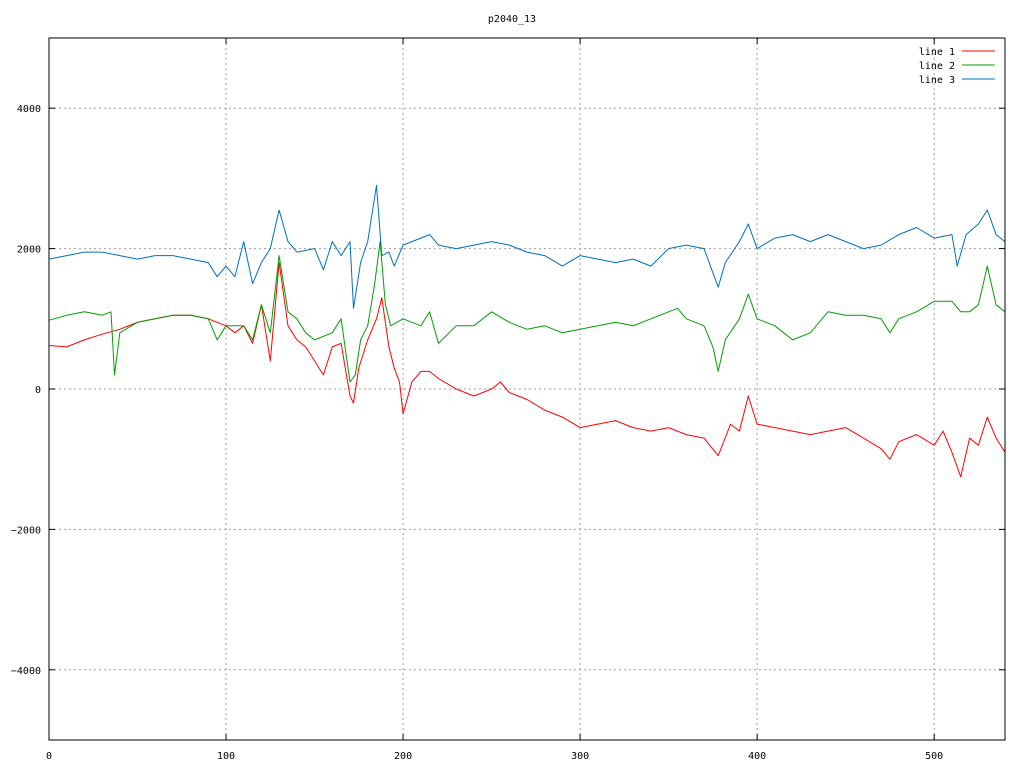  Describe the element at coordinates (26, 530) in the screenshot. I see `y-tick-label: −2000` at that location.